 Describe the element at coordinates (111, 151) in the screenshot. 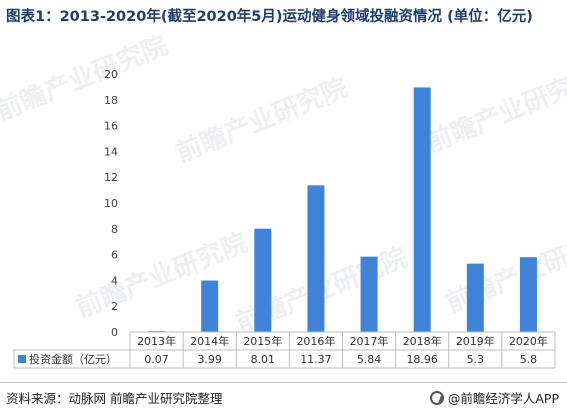

I see `y-tick-label: 14` at that location.